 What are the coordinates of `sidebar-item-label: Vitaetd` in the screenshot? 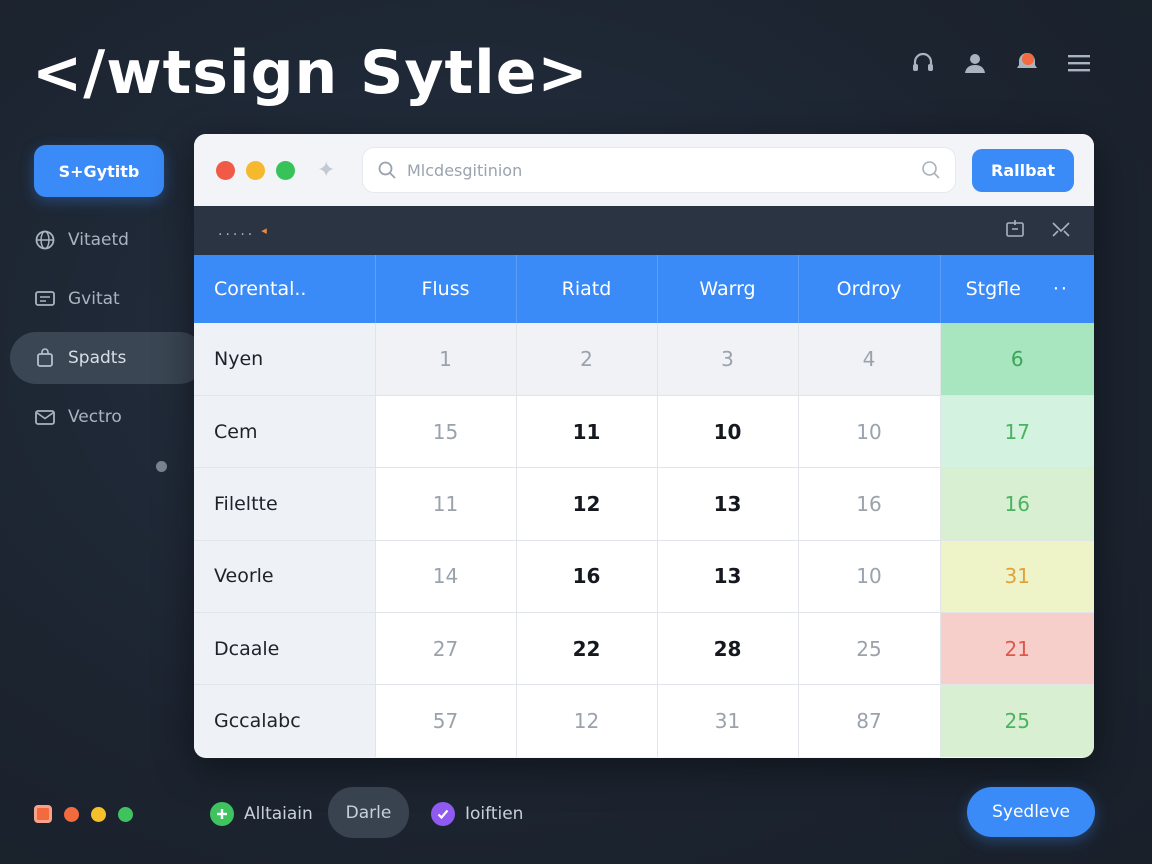 It's located at (98, 240).